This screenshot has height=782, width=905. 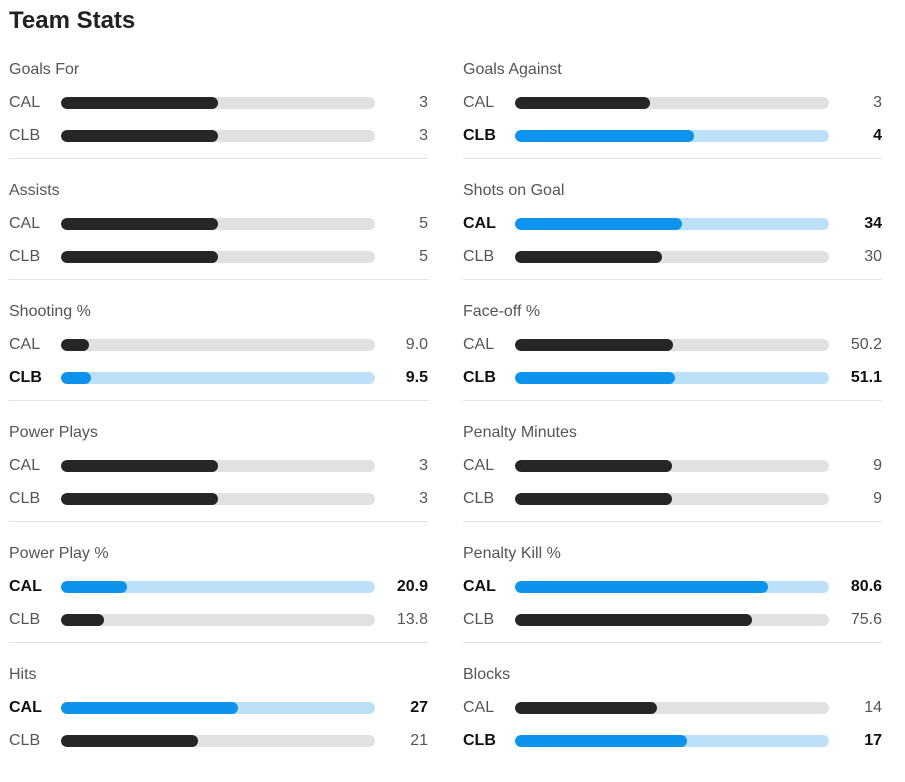 What do you see at coordinates (412, 619) in the screenshot?
I see `stat-value: 13.8` at bounding box center [412, 619].